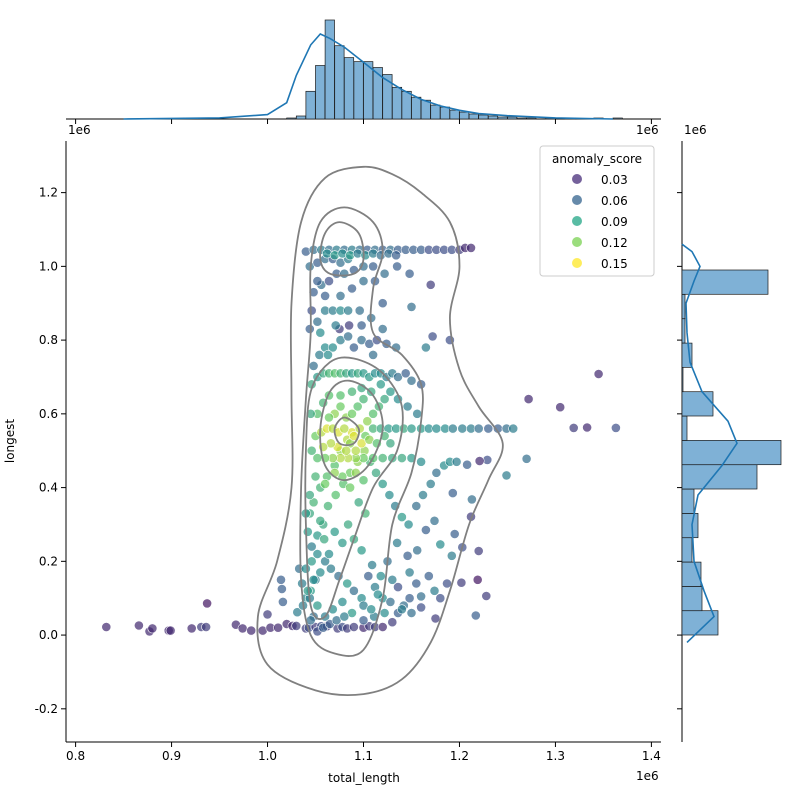 The width and height of the screenshot is (800, 800). Describe the element at coordinates (614, 180) in the screenshot. I see `legend-entry-label: 0.03` at that location.